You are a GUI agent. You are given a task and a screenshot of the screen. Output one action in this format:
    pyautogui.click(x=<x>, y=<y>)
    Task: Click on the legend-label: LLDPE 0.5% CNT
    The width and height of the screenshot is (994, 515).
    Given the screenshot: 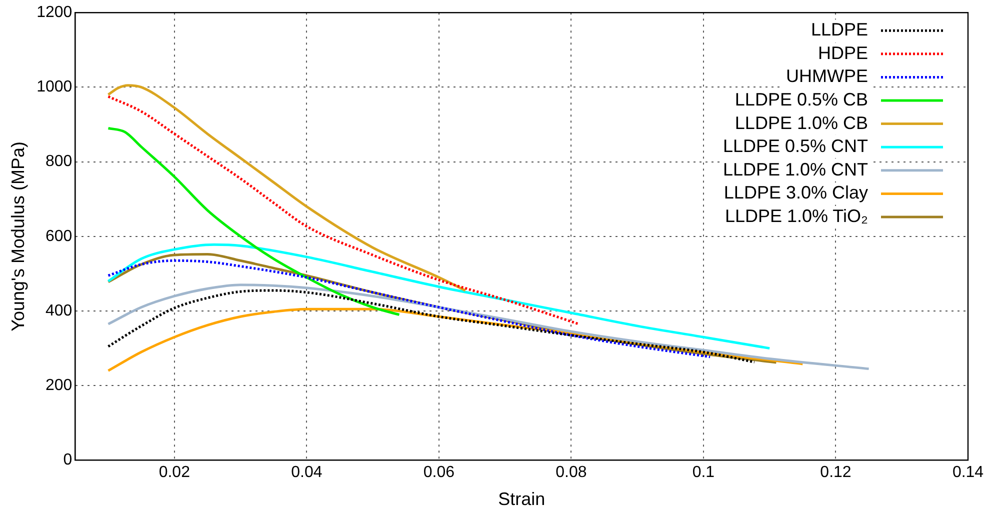 What is the action you would take?
    pyautogui.click(x=795, y=146)
    